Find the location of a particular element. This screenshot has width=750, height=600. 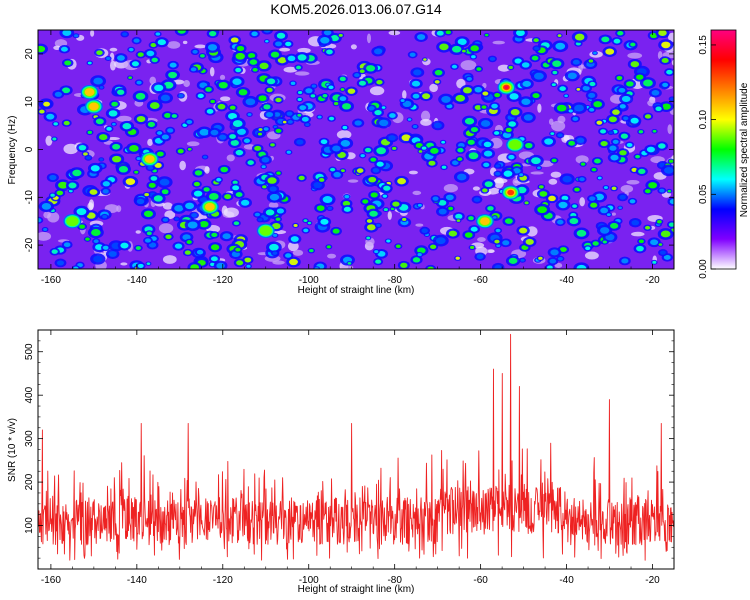

y-tick-label: 20 is located at coordinates (29, 54).